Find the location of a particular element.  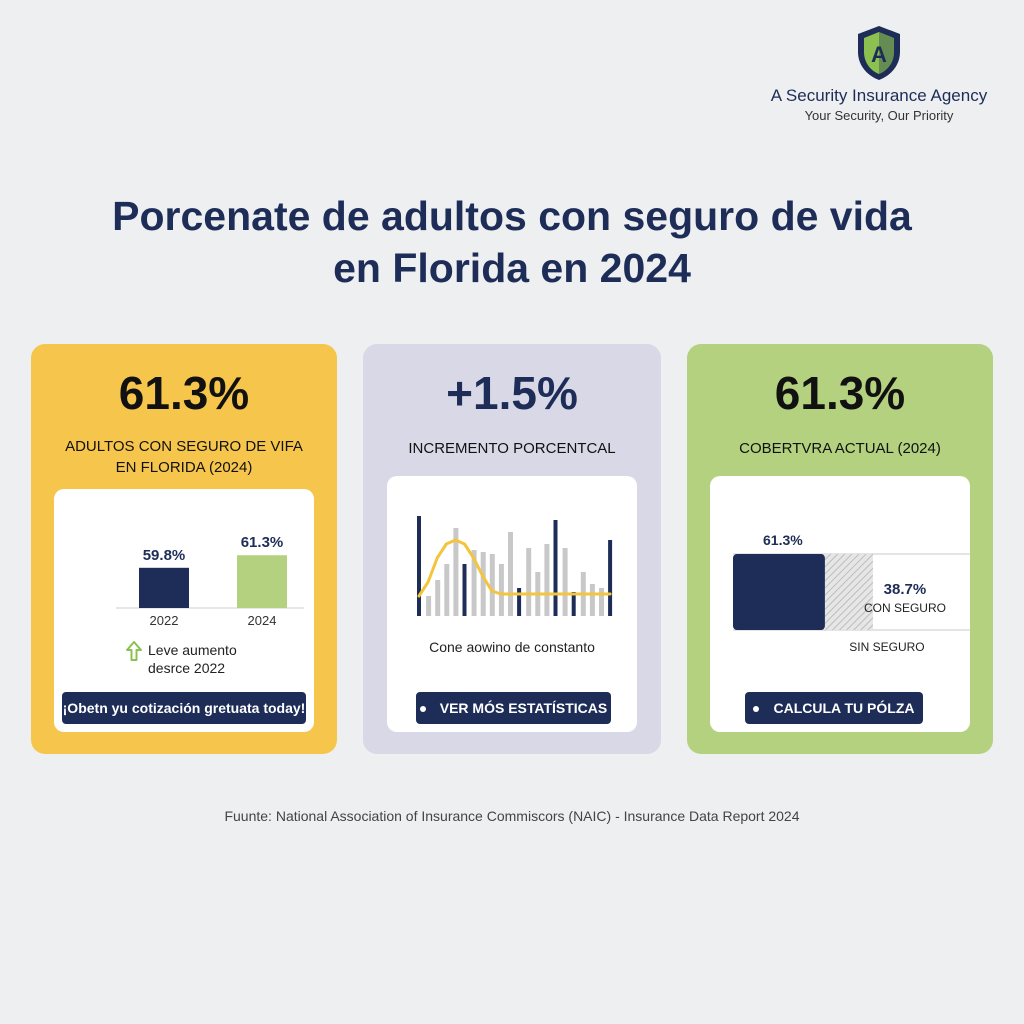

stat-value: +1.5% is located at coordinates (512, 393).